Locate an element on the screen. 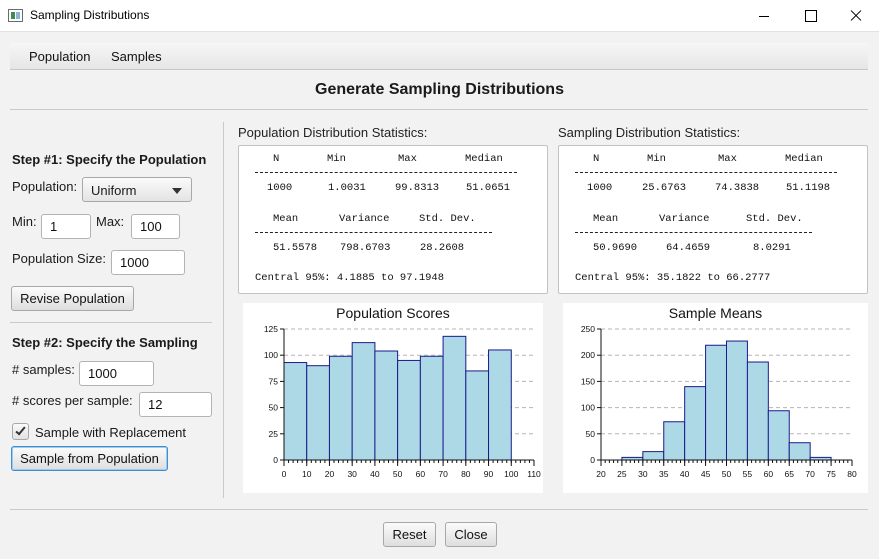 The height and width of the screenshot is (559, 879). stat-value: 28.2608 is located at coordinates (442, 248).